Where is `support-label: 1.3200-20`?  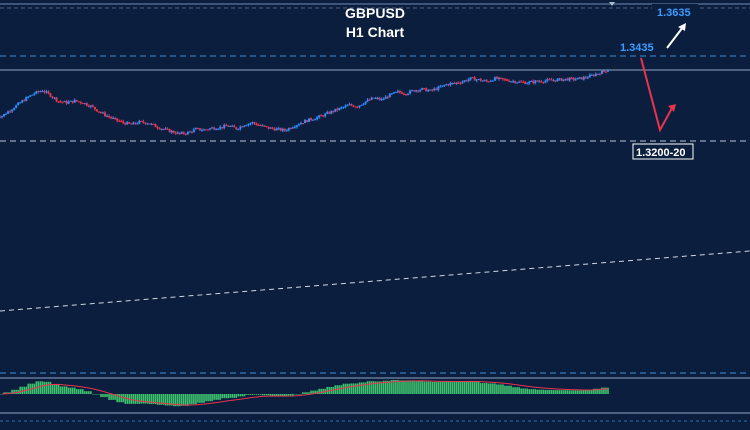 support-label: 1.3200-20 is located at coordinates (661, 153).